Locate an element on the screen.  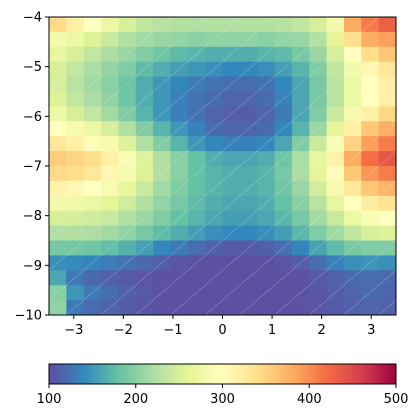
x-tick-label: −3 is located at coordinates (73, 330).